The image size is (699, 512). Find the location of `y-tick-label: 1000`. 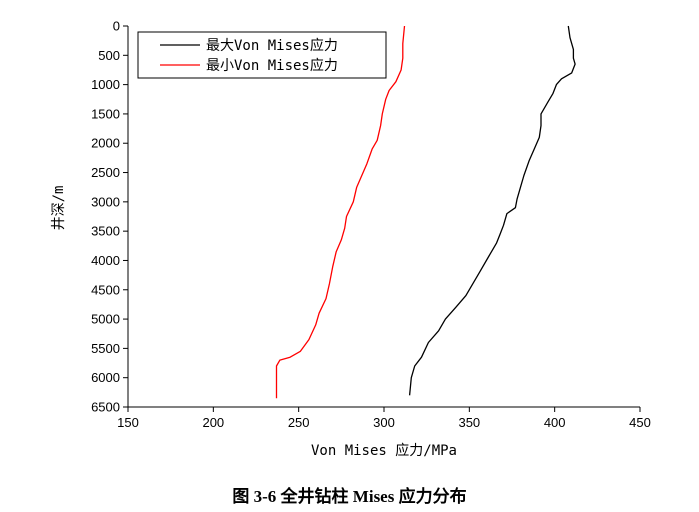

y-tick-label: 1000 is located at coordinates (105, 84).